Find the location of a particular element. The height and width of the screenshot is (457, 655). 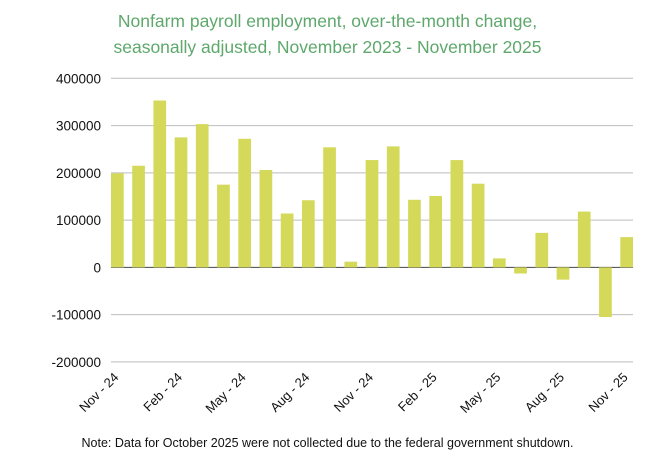

y-tick-label: 300000 is located at coordinates (78, 126).